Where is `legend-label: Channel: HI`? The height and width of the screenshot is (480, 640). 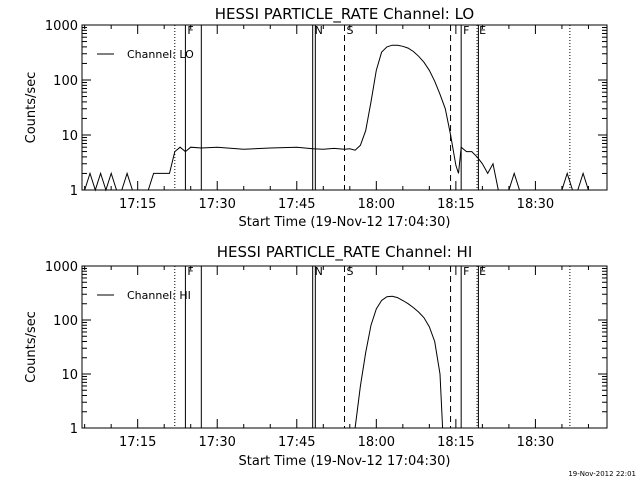
legend-label: Channel: HI is located at coordinates (159, 295).